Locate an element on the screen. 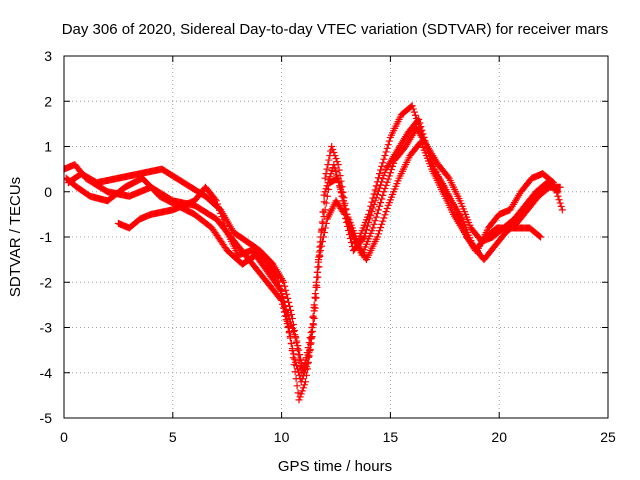 The height and width of the screenshot is (480, 640). y-tick-label: -1 is located at coordinates (46, 237).